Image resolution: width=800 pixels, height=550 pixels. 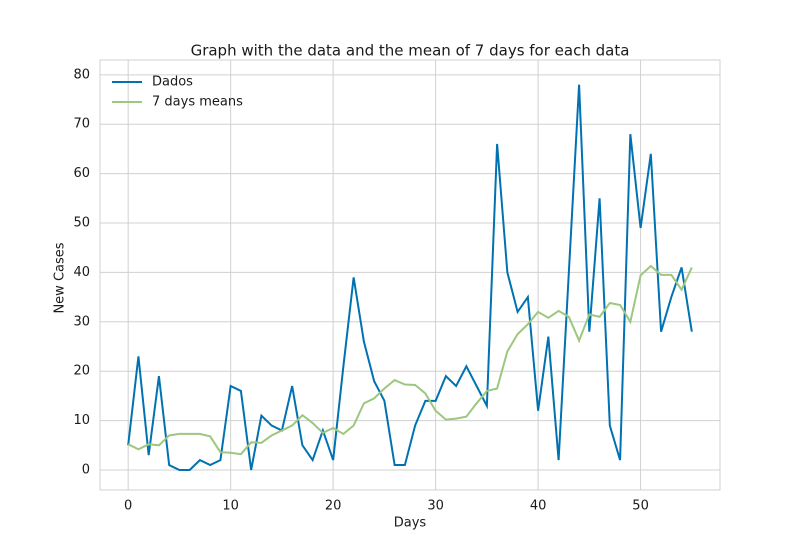 What do you see at coordinates (230, 506) in the screenshot?
I see `x-tick-label: 10` at bounding box center [230, 506].